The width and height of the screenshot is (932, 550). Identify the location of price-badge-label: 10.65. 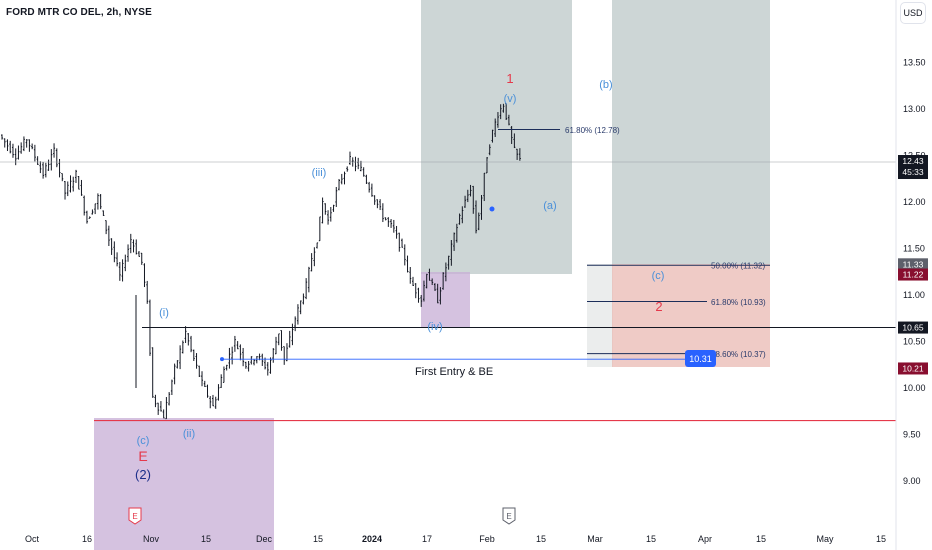
(913, 328).